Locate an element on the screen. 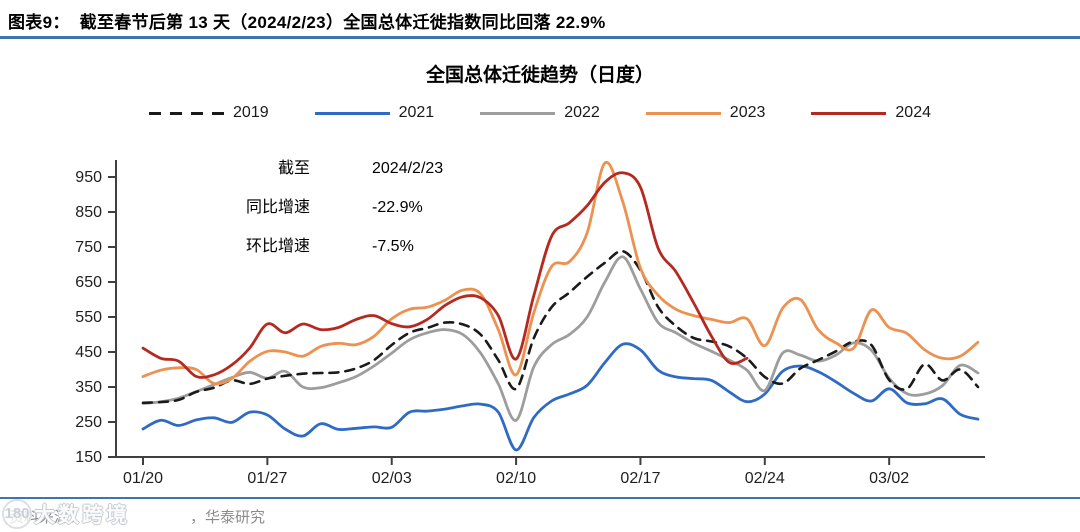 The image size is (1080, 532). legend-item-2022: 2022 is located at coordinates (540, 113).